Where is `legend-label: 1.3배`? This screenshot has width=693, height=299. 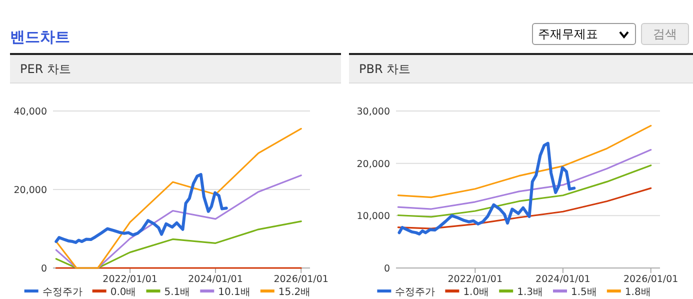 legend-label: 1.3배 is located at coordinates (530, 292).